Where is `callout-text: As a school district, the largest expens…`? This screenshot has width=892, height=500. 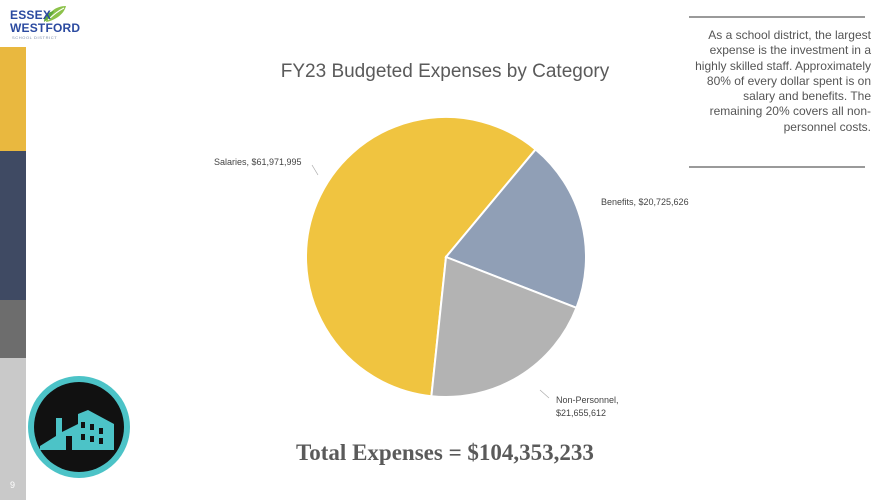 callout-text: As a school district, the largest expens… is located at coordinates (783, 81).